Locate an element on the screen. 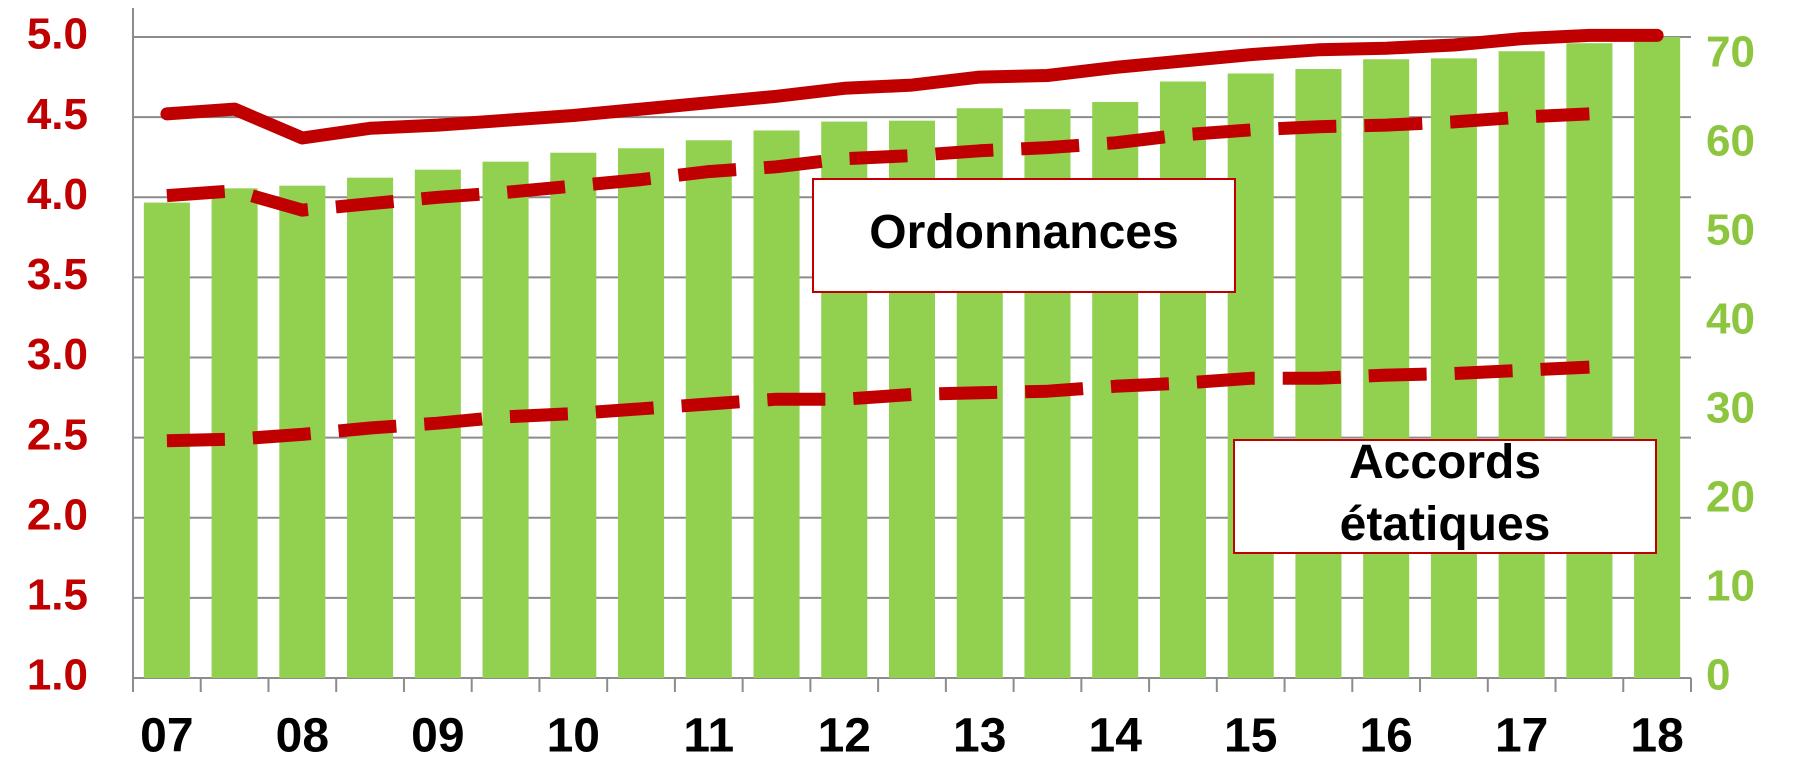 The image size is (1810, 761). x-tick-label: 07 is located at coordinates (166, 735).